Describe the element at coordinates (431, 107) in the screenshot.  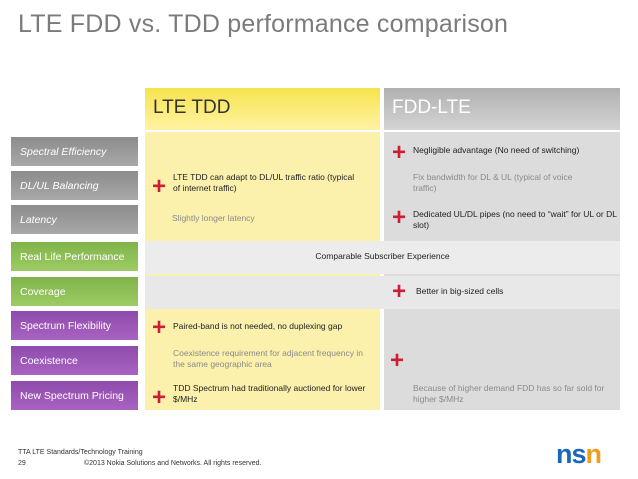
I see `column-header-label: FDD-LTE` at that location.